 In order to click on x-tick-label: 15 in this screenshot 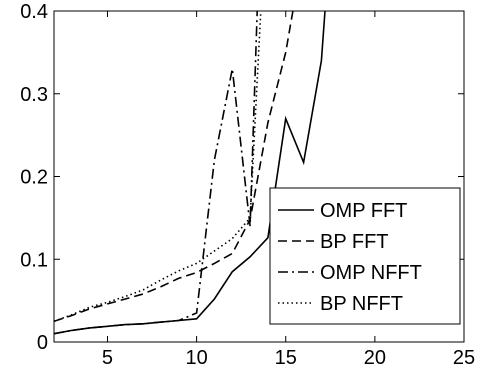, I will do `click(286, 358)`.